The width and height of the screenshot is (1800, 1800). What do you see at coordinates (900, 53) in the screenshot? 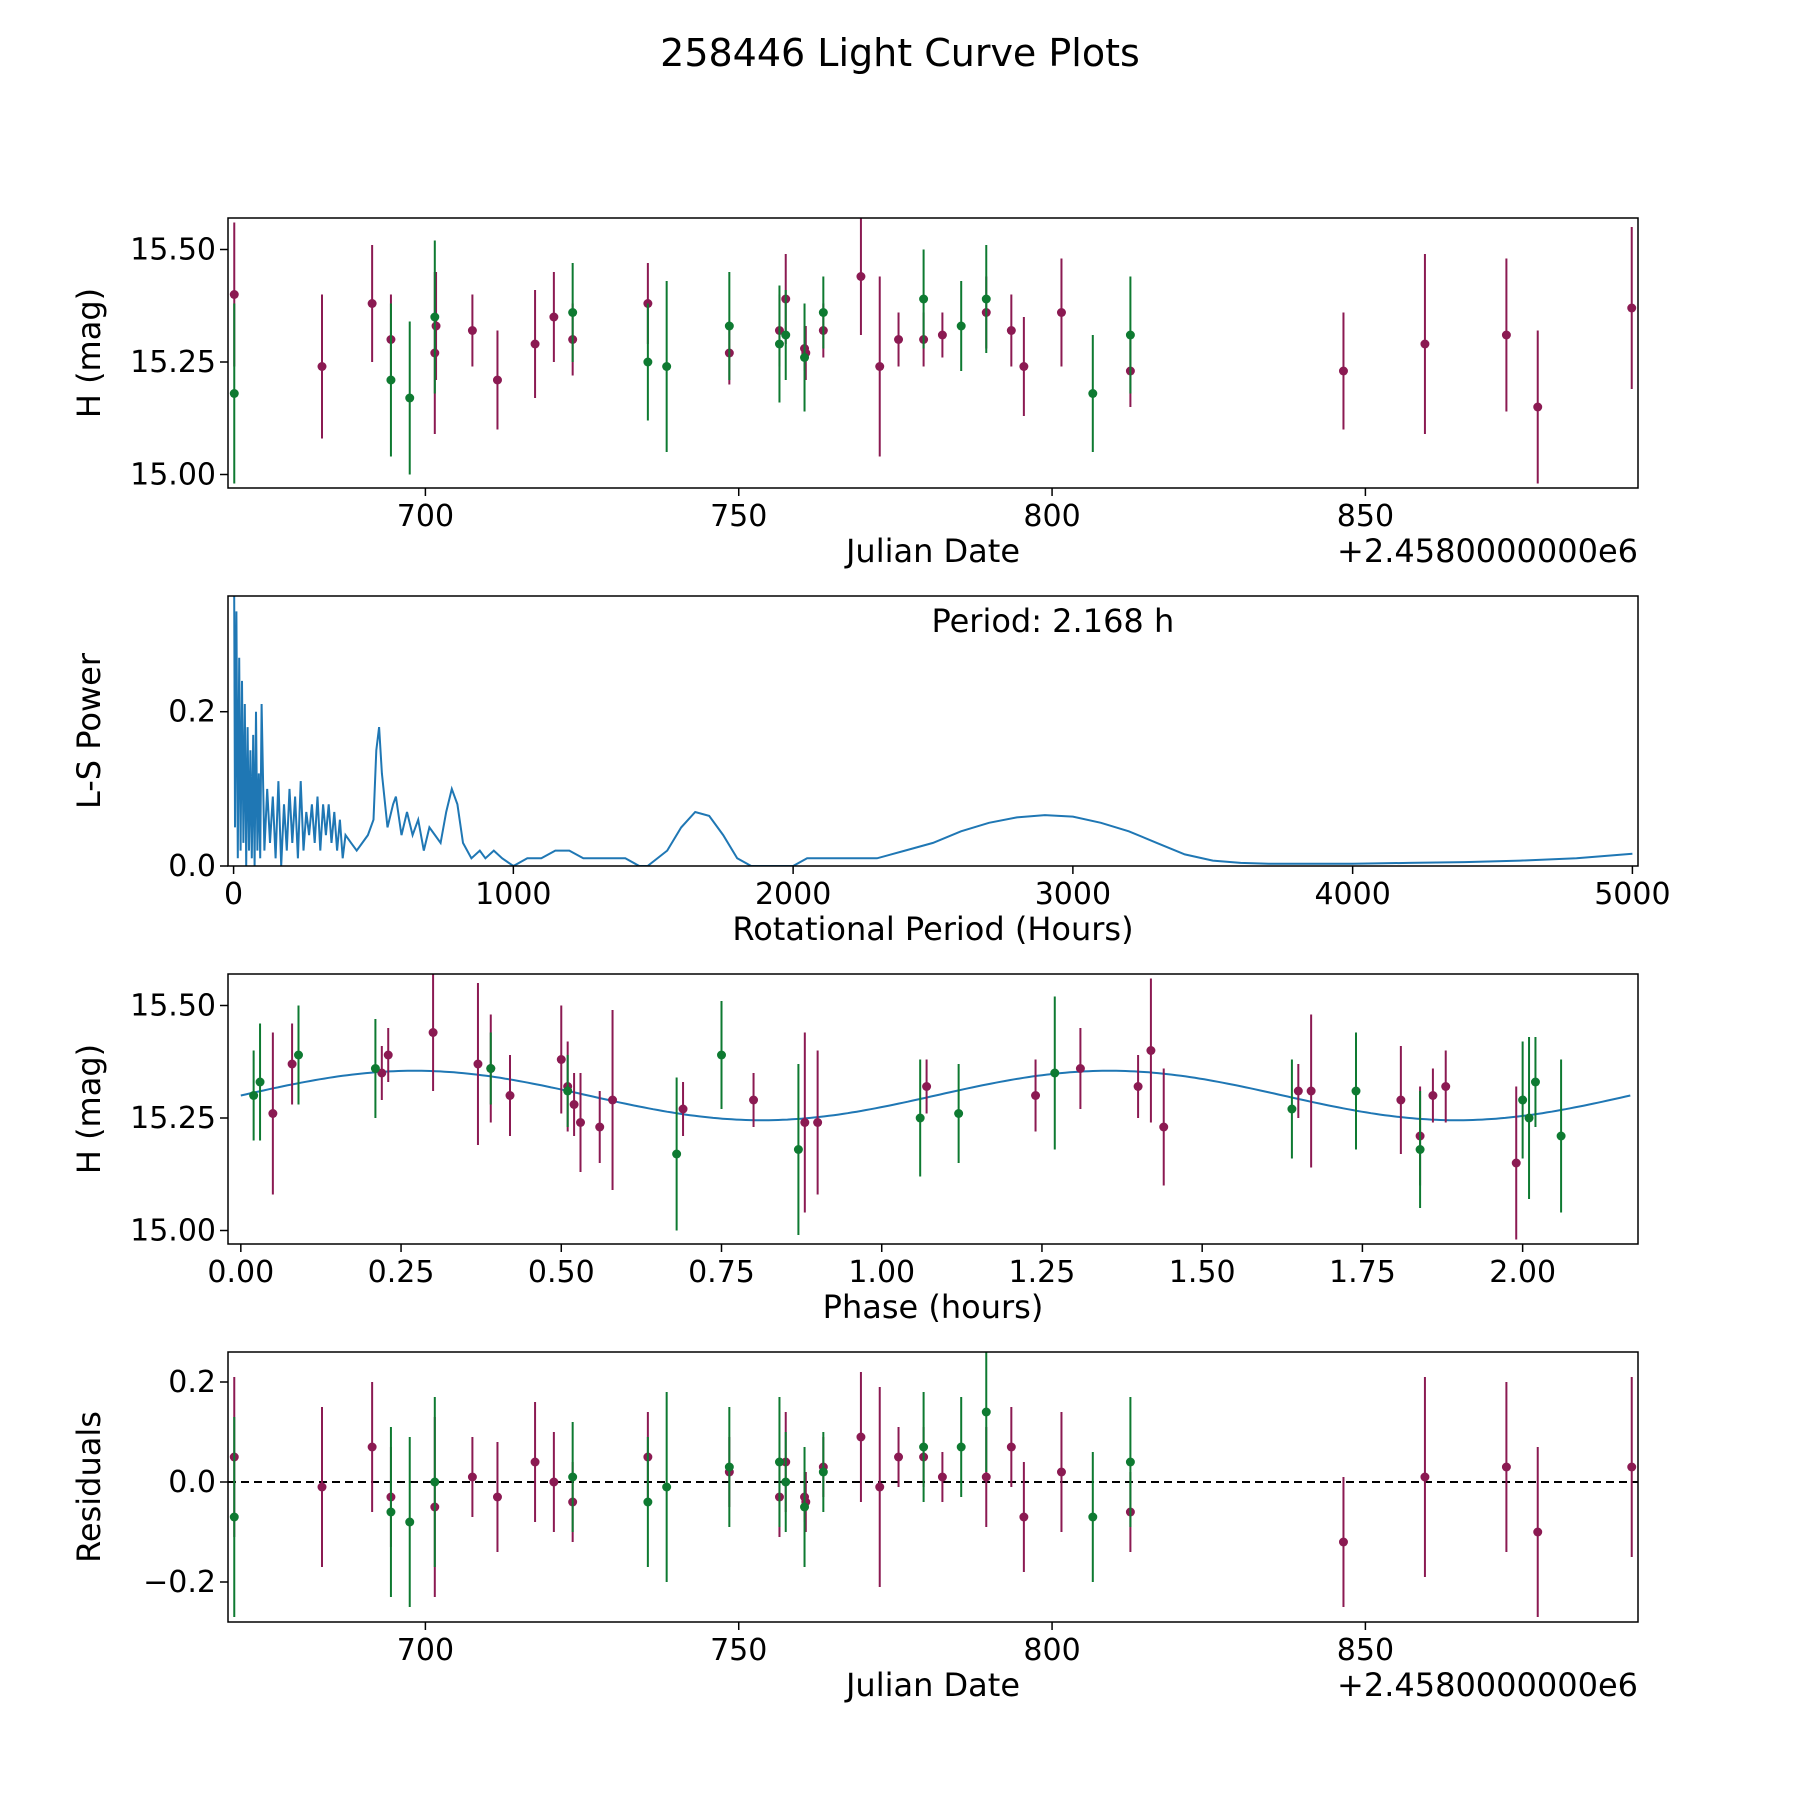
I see `figure-title: 258446 Light Curve Plots` at bounding box center [900, 53].